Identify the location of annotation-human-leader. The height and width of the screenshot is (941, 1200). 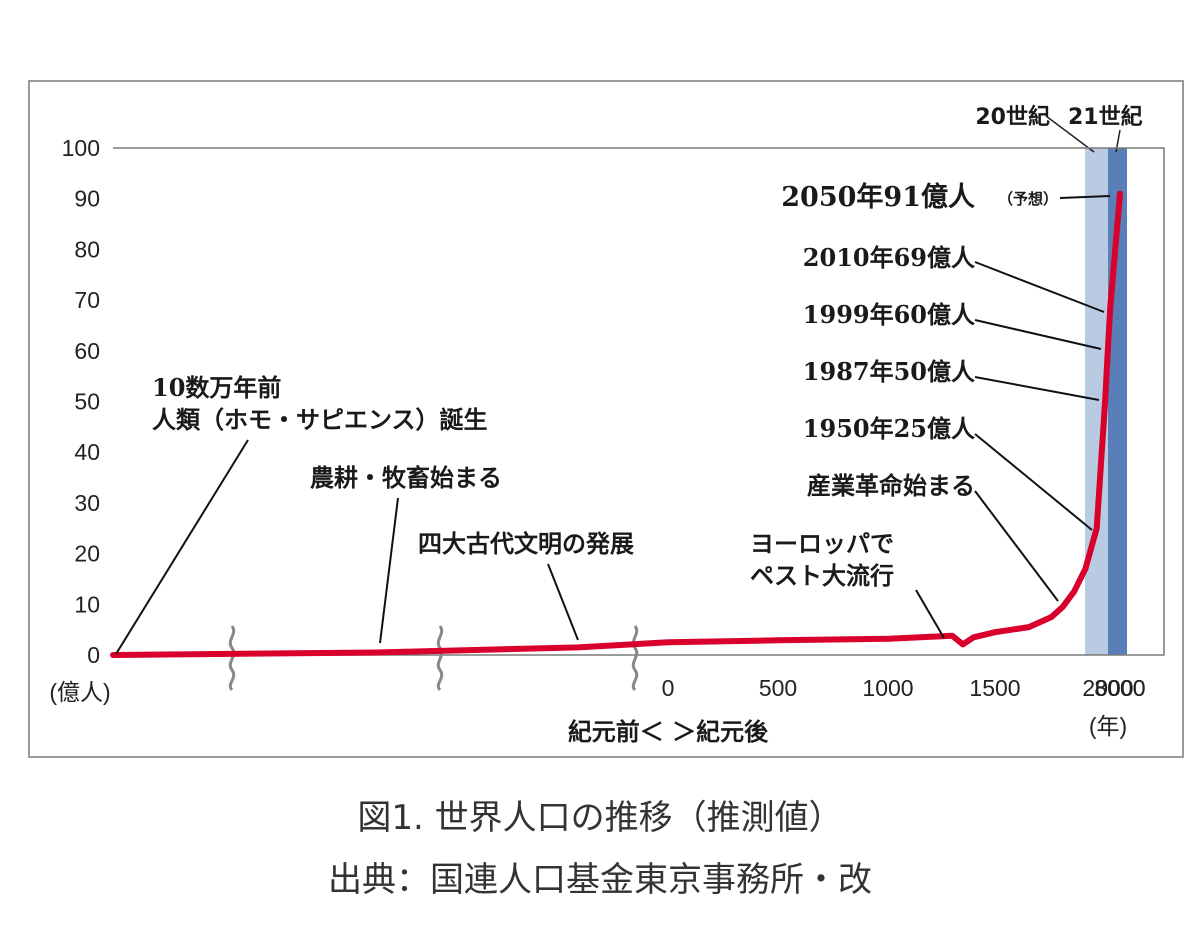
(182, 547).